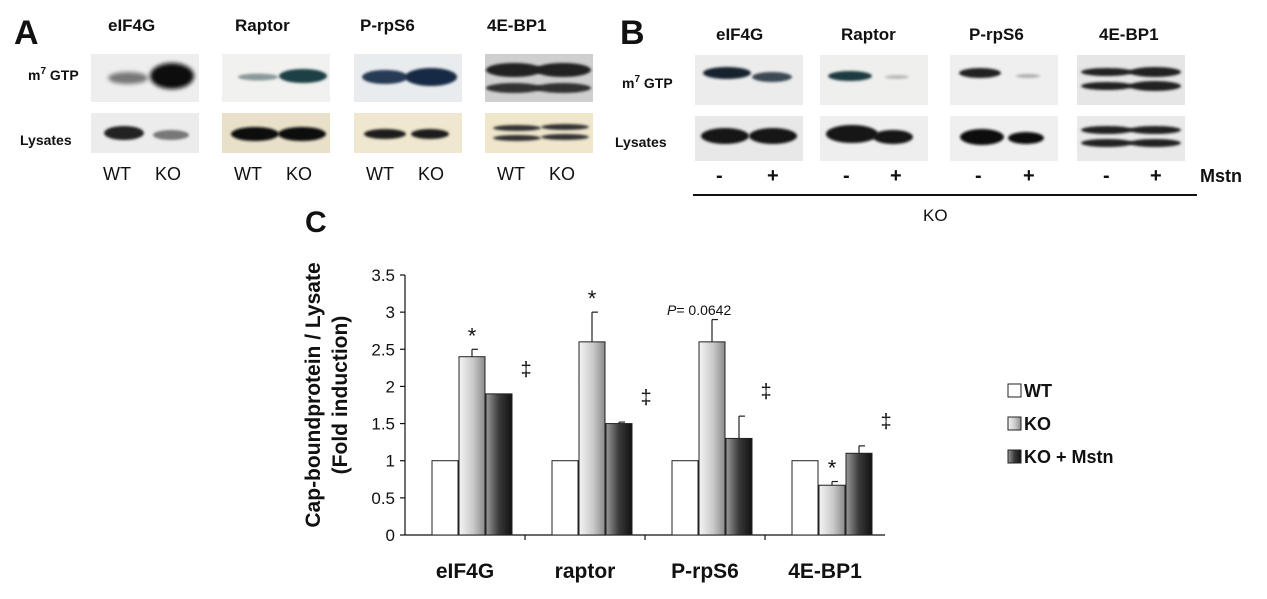 This screenshot has width=1267, height=599. What do you see at coordinates (131, 25) in the screenshot?
I see `panel-a-protein-eif4g: eIF4G` at bounding box center [131, 25].